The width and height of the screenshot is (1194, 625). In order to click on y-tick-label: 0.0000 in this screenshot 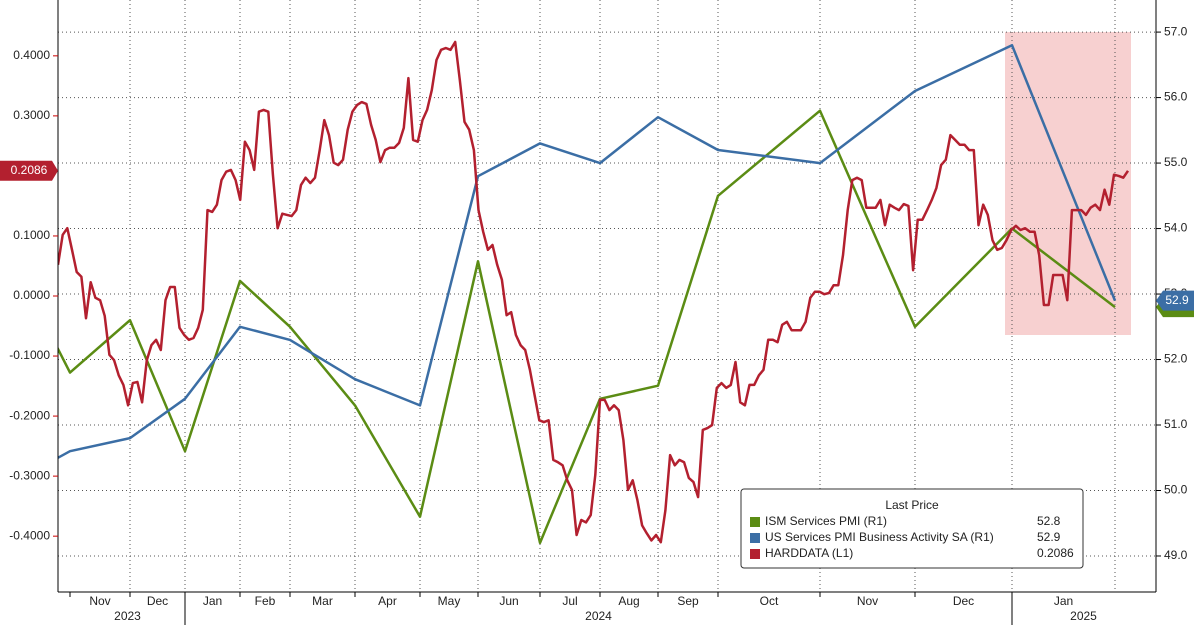, I will do `click(31, 295)`.